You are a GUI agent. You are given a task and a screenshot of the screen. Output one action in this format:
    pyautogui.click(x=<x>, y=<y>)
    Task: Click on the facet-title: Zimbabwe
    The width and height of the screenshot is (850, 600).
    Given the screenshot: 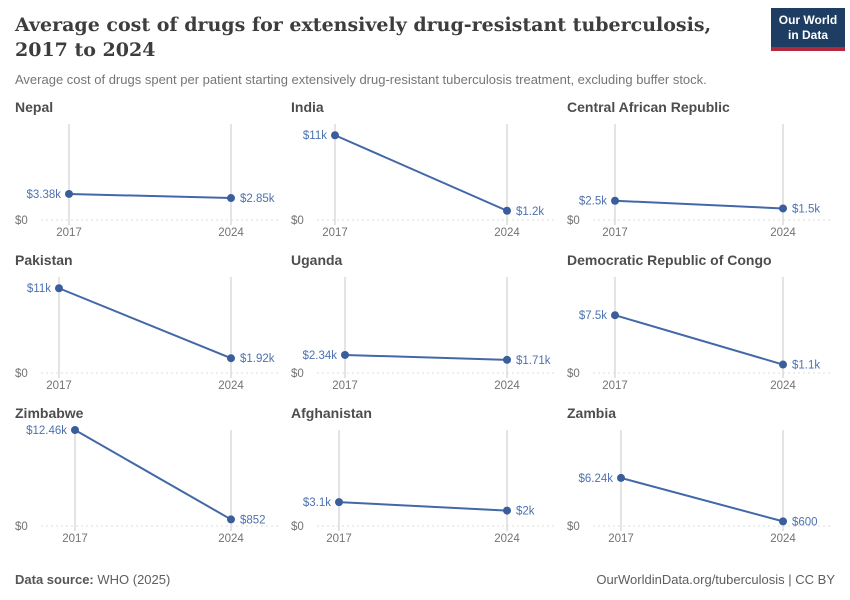 What is the action you would take?
    pyautogui.click(x=49, y=413)
    